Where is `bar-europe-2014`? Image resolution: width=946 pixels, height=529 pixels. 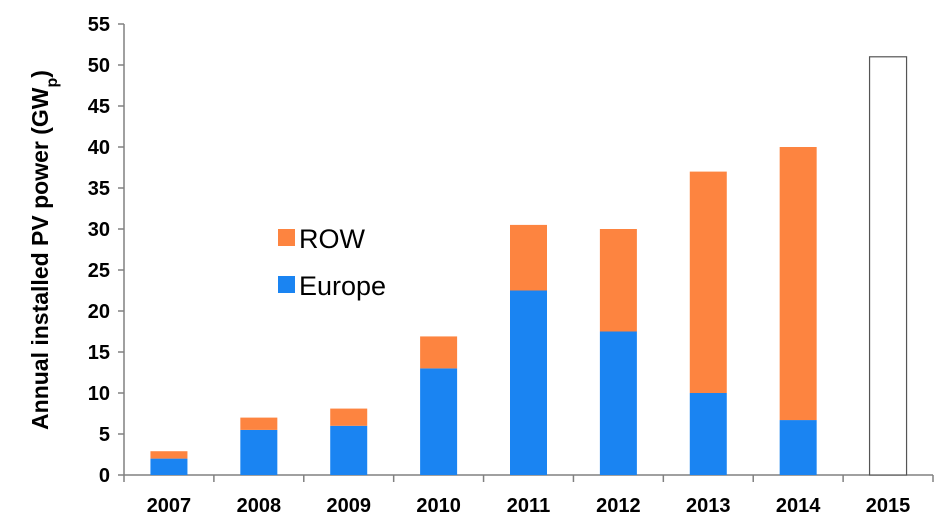 bar-europe-2014 is located at coordinates (798, 447).